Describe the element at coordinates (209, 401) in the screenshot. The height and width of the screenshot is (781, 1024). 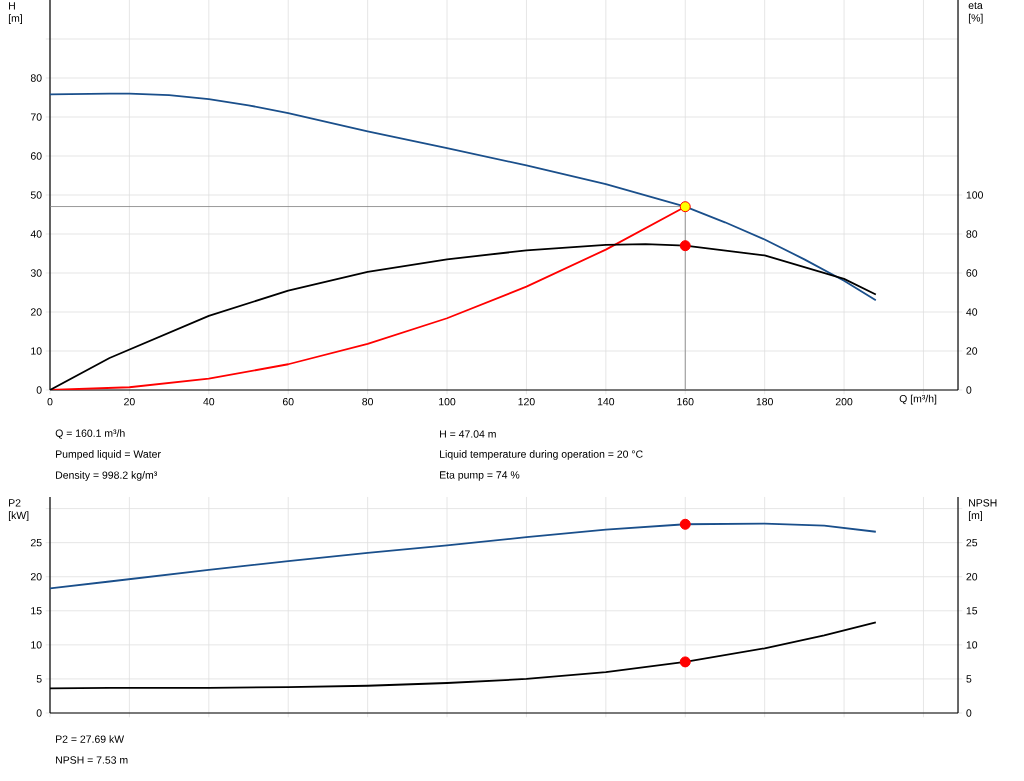
I see `x-tick-label: 40` at that location.